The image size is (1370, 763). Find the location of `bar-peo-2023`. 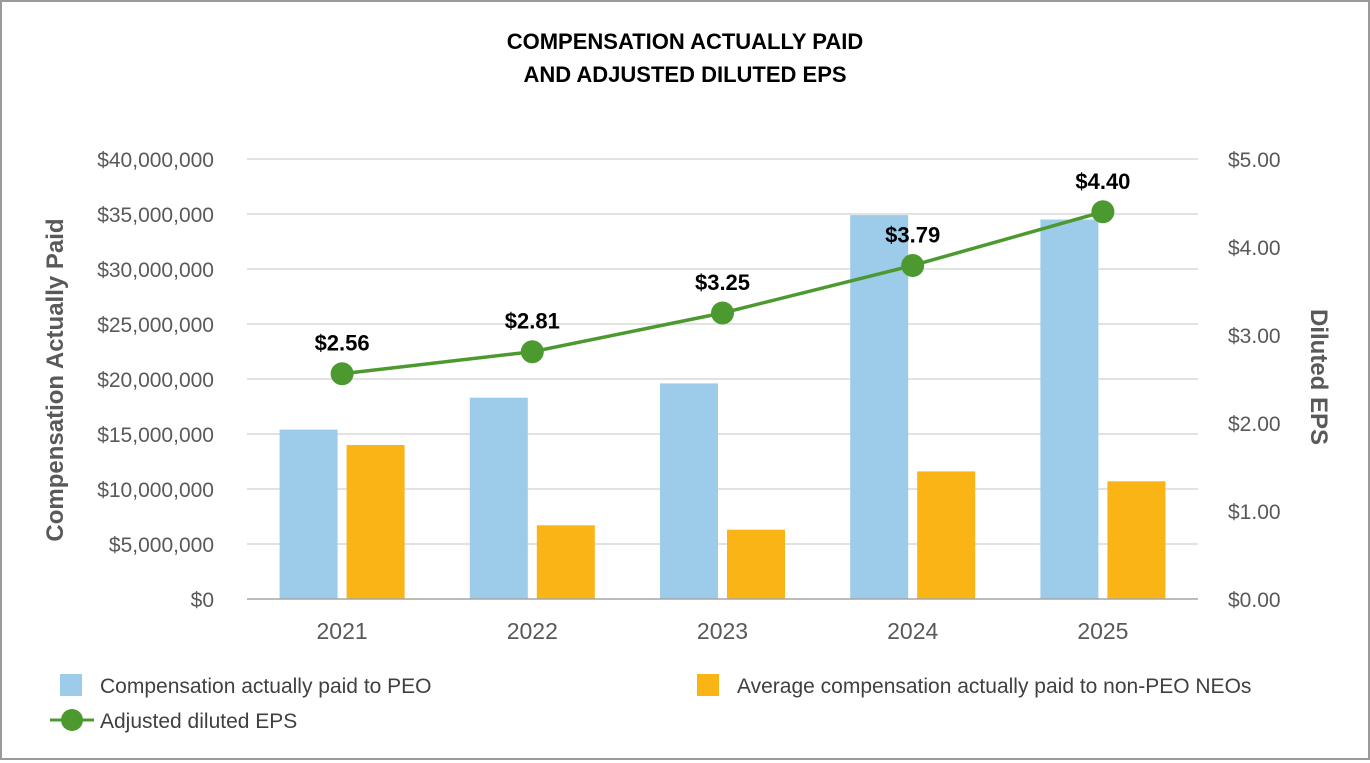

bar-peo-2023 is located at coordinates (689, 491).